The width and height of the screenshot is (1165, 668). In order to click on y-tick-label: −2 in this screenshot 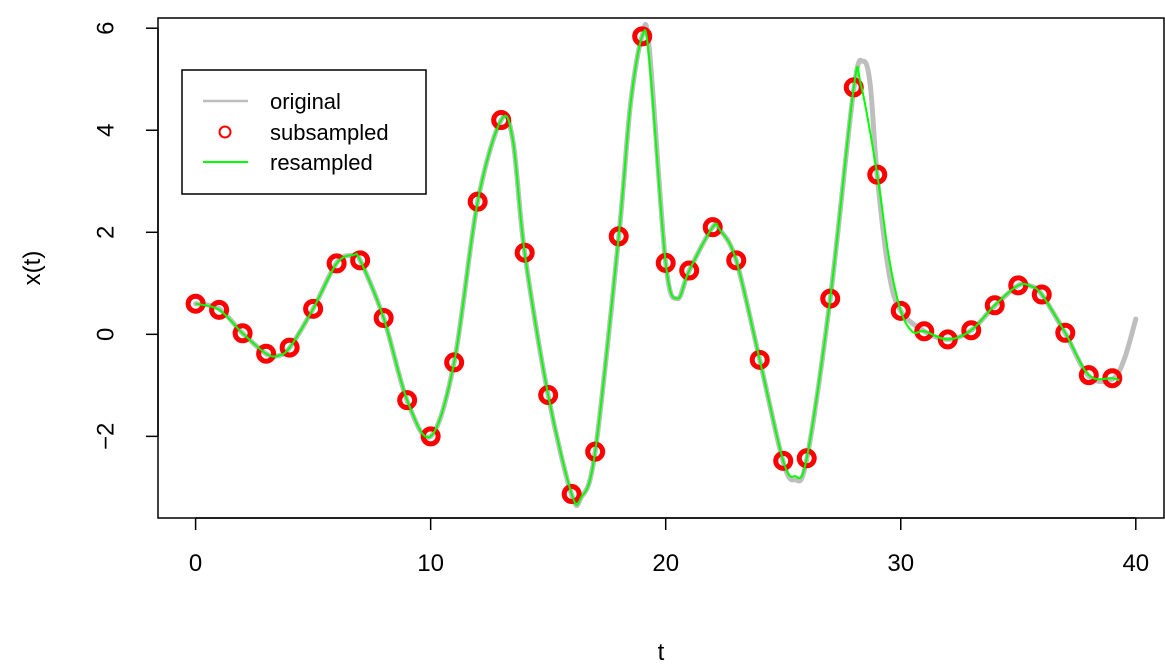, I will do `click(106, 436)`.